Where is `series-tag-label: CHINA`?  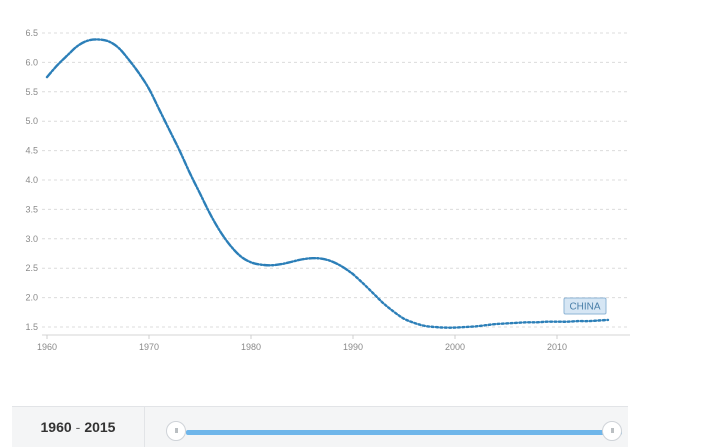
series-tag-label: CHINA is located at coordinates (584, 306).